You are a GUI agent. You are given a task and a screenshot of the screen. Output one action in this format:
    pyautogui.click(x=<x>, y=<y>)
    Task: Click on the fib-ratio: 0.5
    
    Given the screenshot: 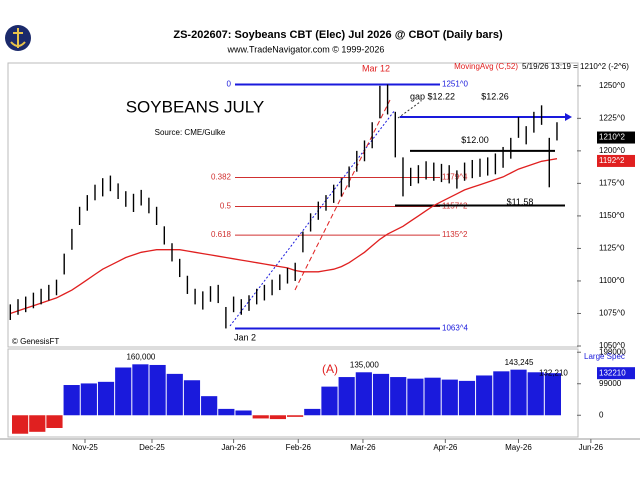 What is the action you would take?
    pyautogui.click(x=226, y=206)
    